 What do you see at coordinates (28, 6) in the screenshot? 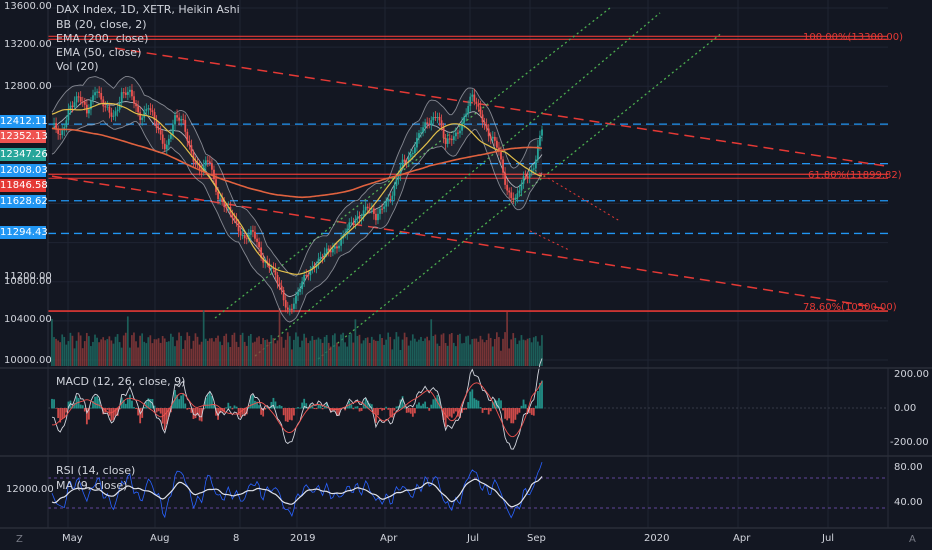
I see `price-axis-label: 13600.00` at bounding box center [28, 6].